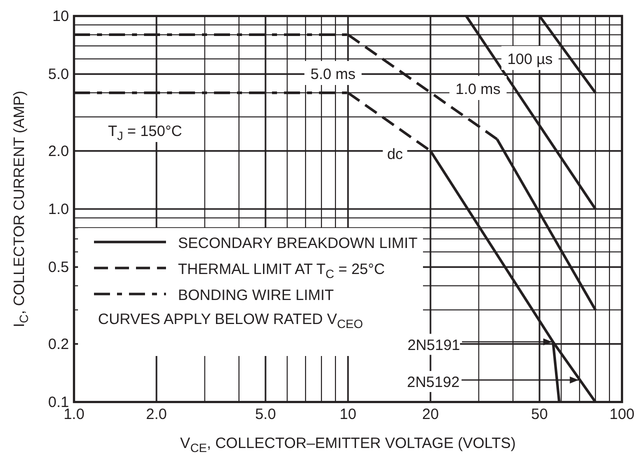  I want to click on x-tick-label: 100, so click(622, 414).